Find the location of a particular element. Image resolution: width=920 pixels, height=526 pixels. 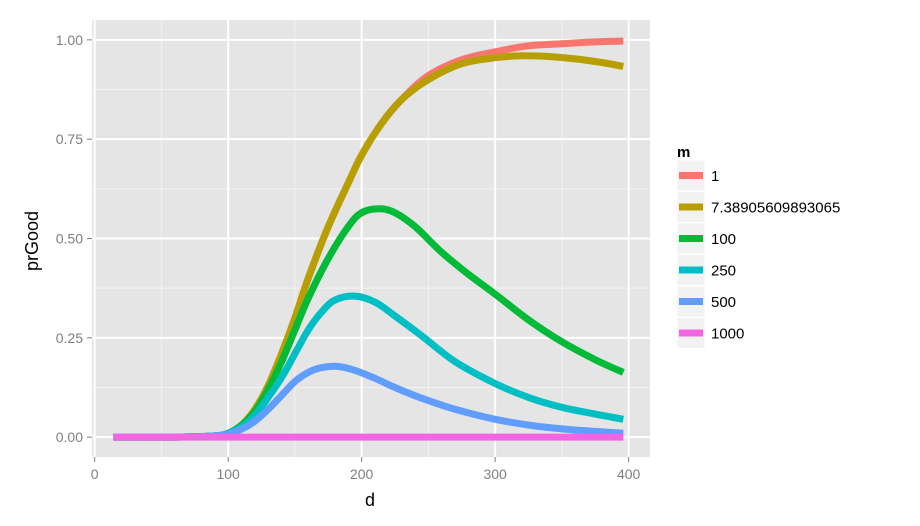

y-tick-label: 0.25 is located at coordinates (69, 338).